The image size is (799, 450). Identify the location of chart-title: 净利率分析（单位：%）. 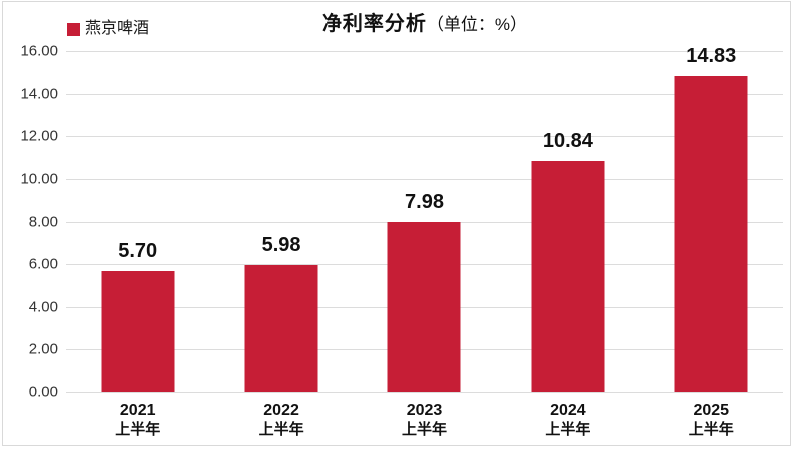
(424, 24).